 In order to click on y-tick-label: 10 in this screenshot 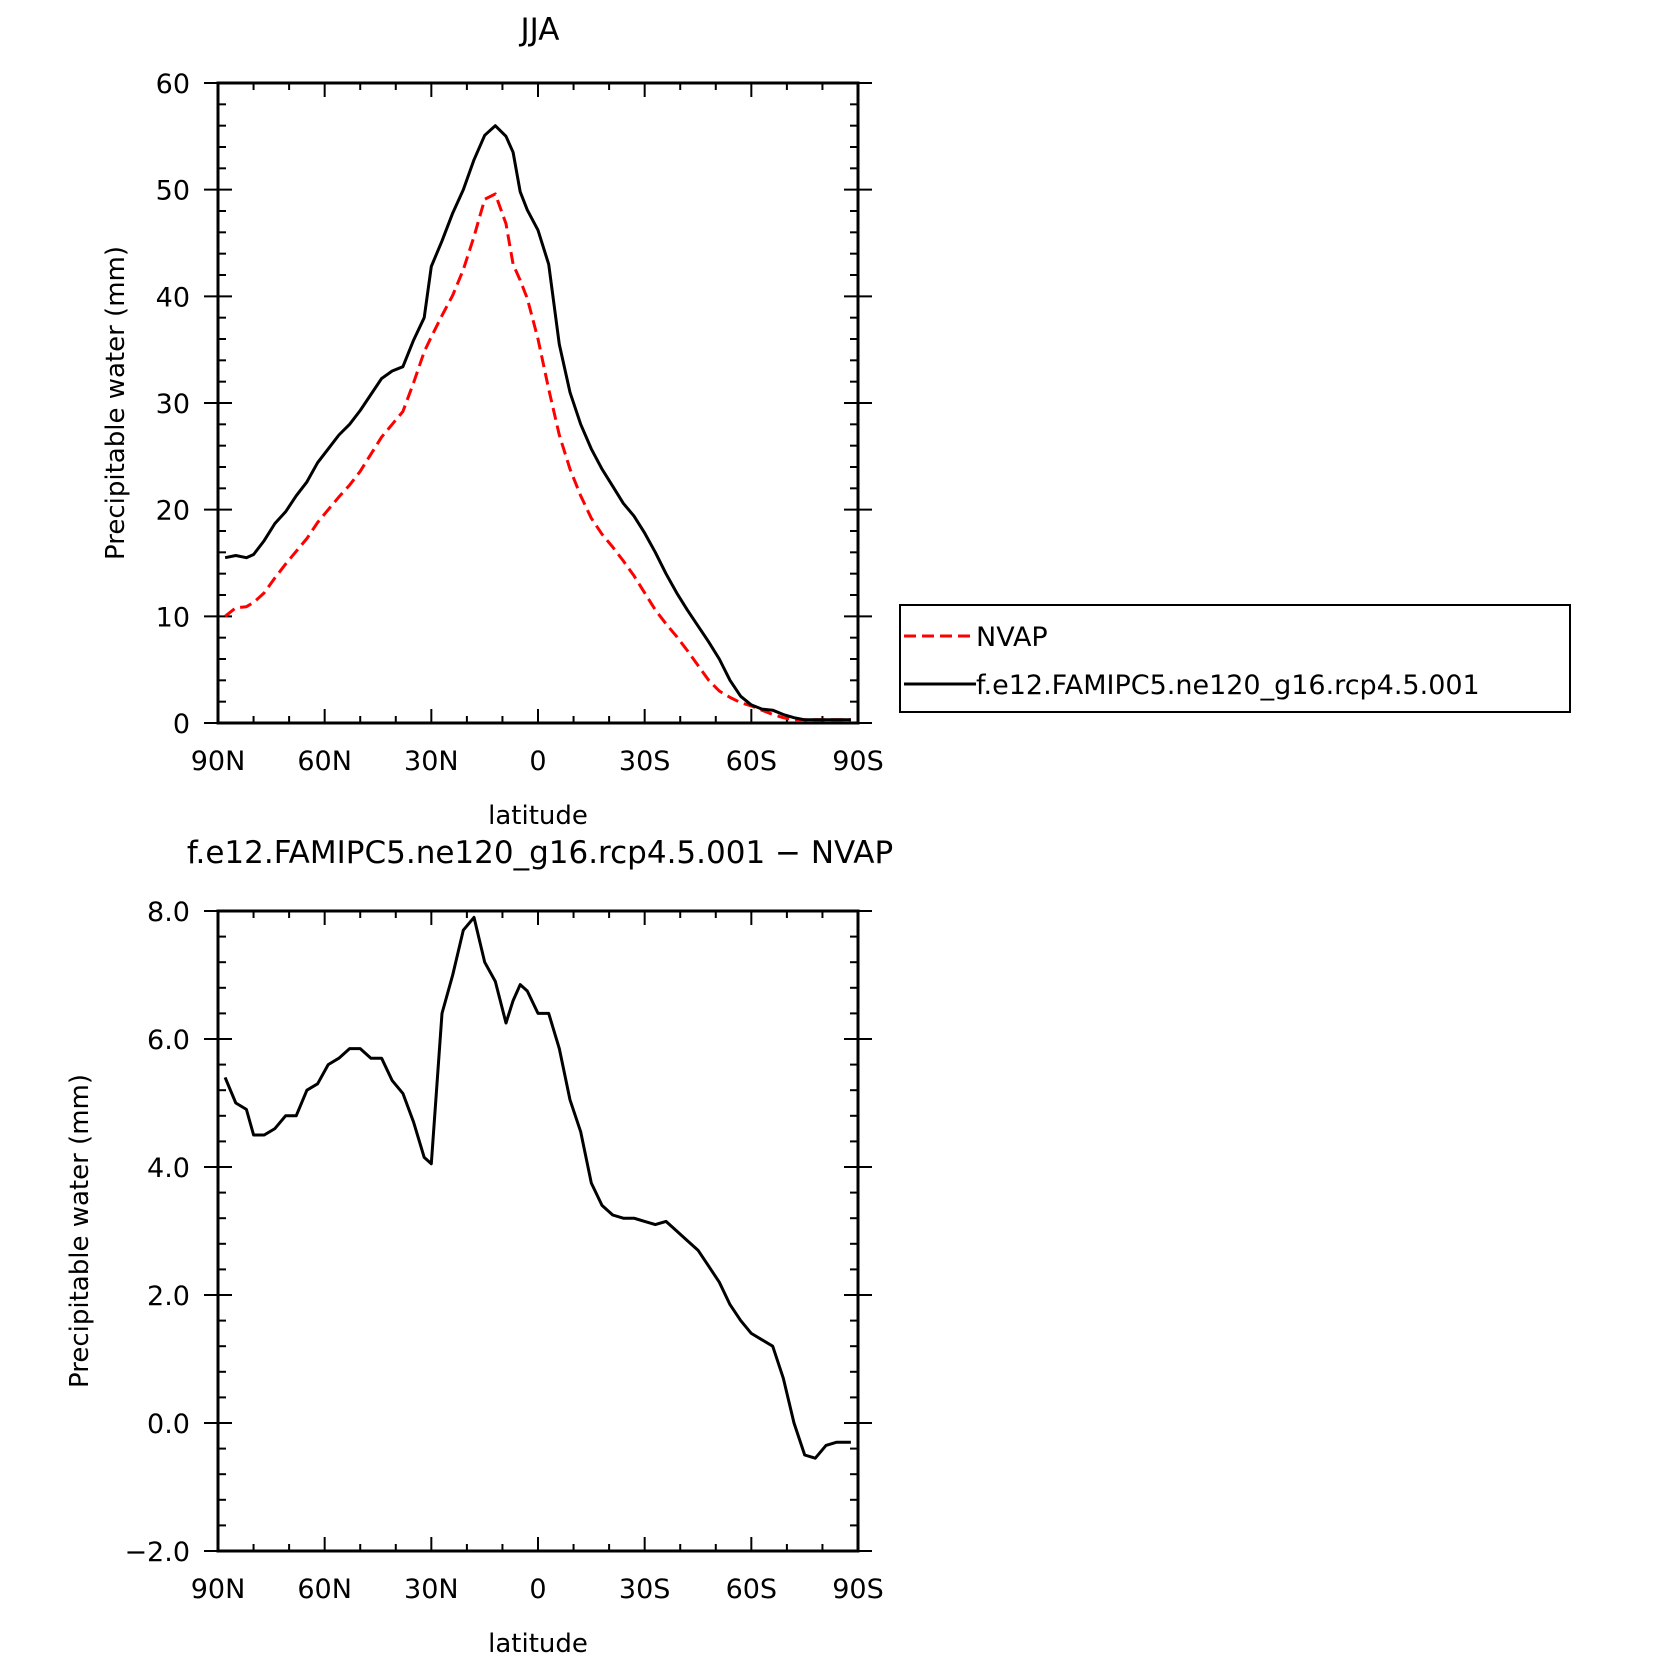, I will do `click(173, 617)`.